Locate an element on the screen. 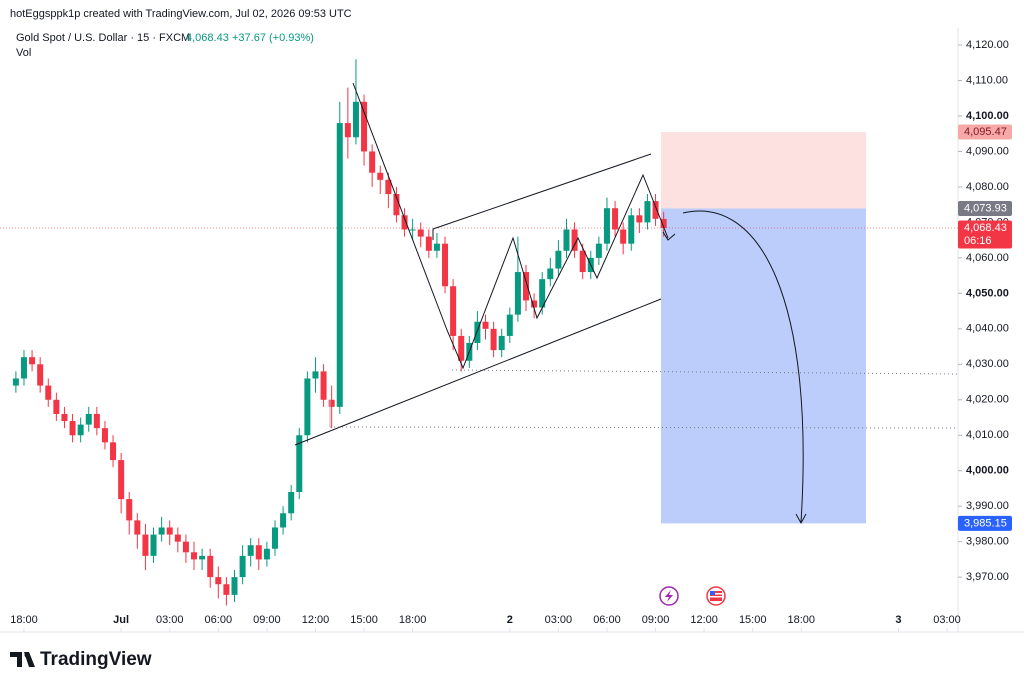 The width and height of the screenshot is (1024, 691). y-tick-label: 4,090.00 is located at coordinates (987, 151).